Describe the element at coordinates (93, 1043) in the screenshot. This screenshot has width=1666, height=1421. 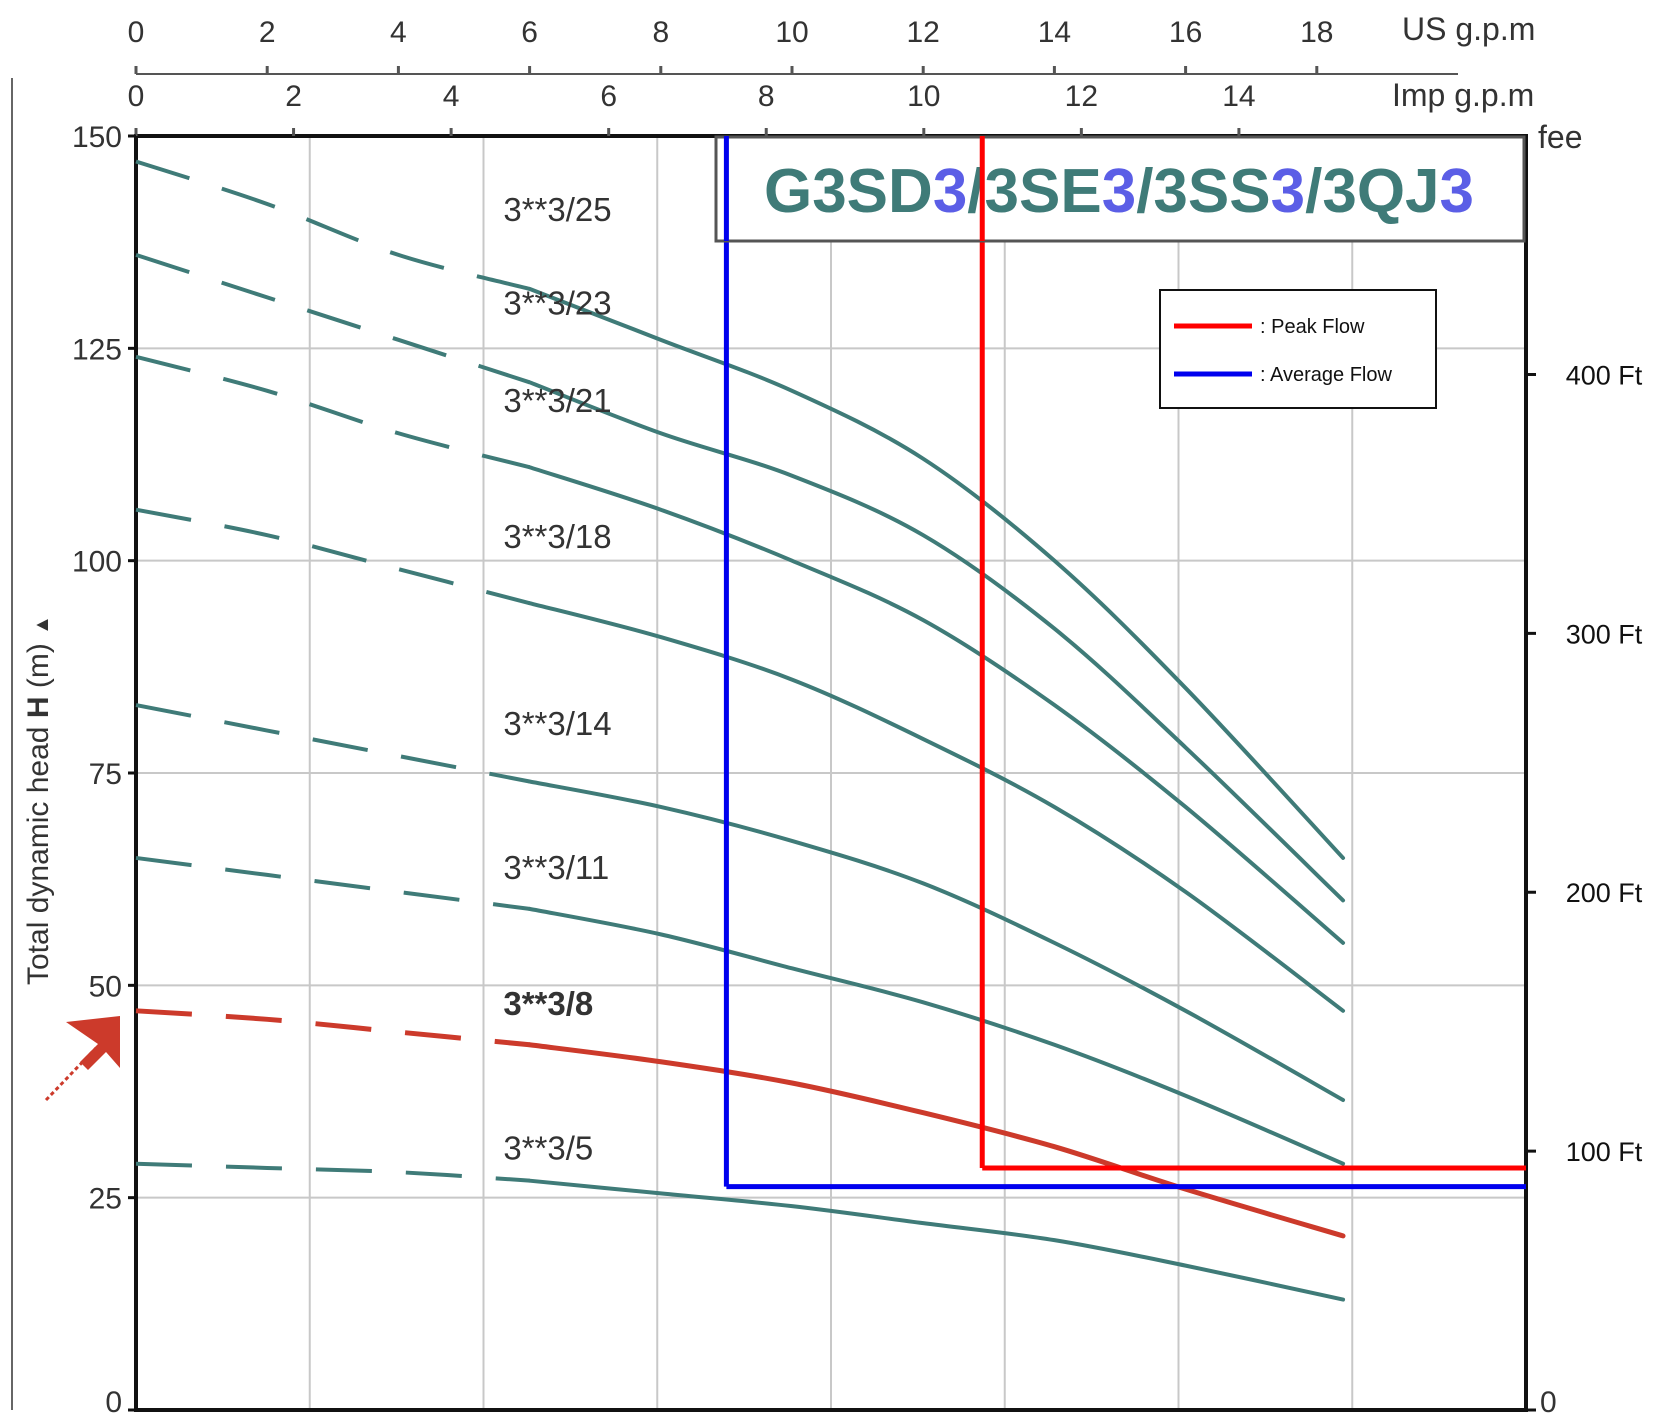
I see `arrow-icon` at that location.